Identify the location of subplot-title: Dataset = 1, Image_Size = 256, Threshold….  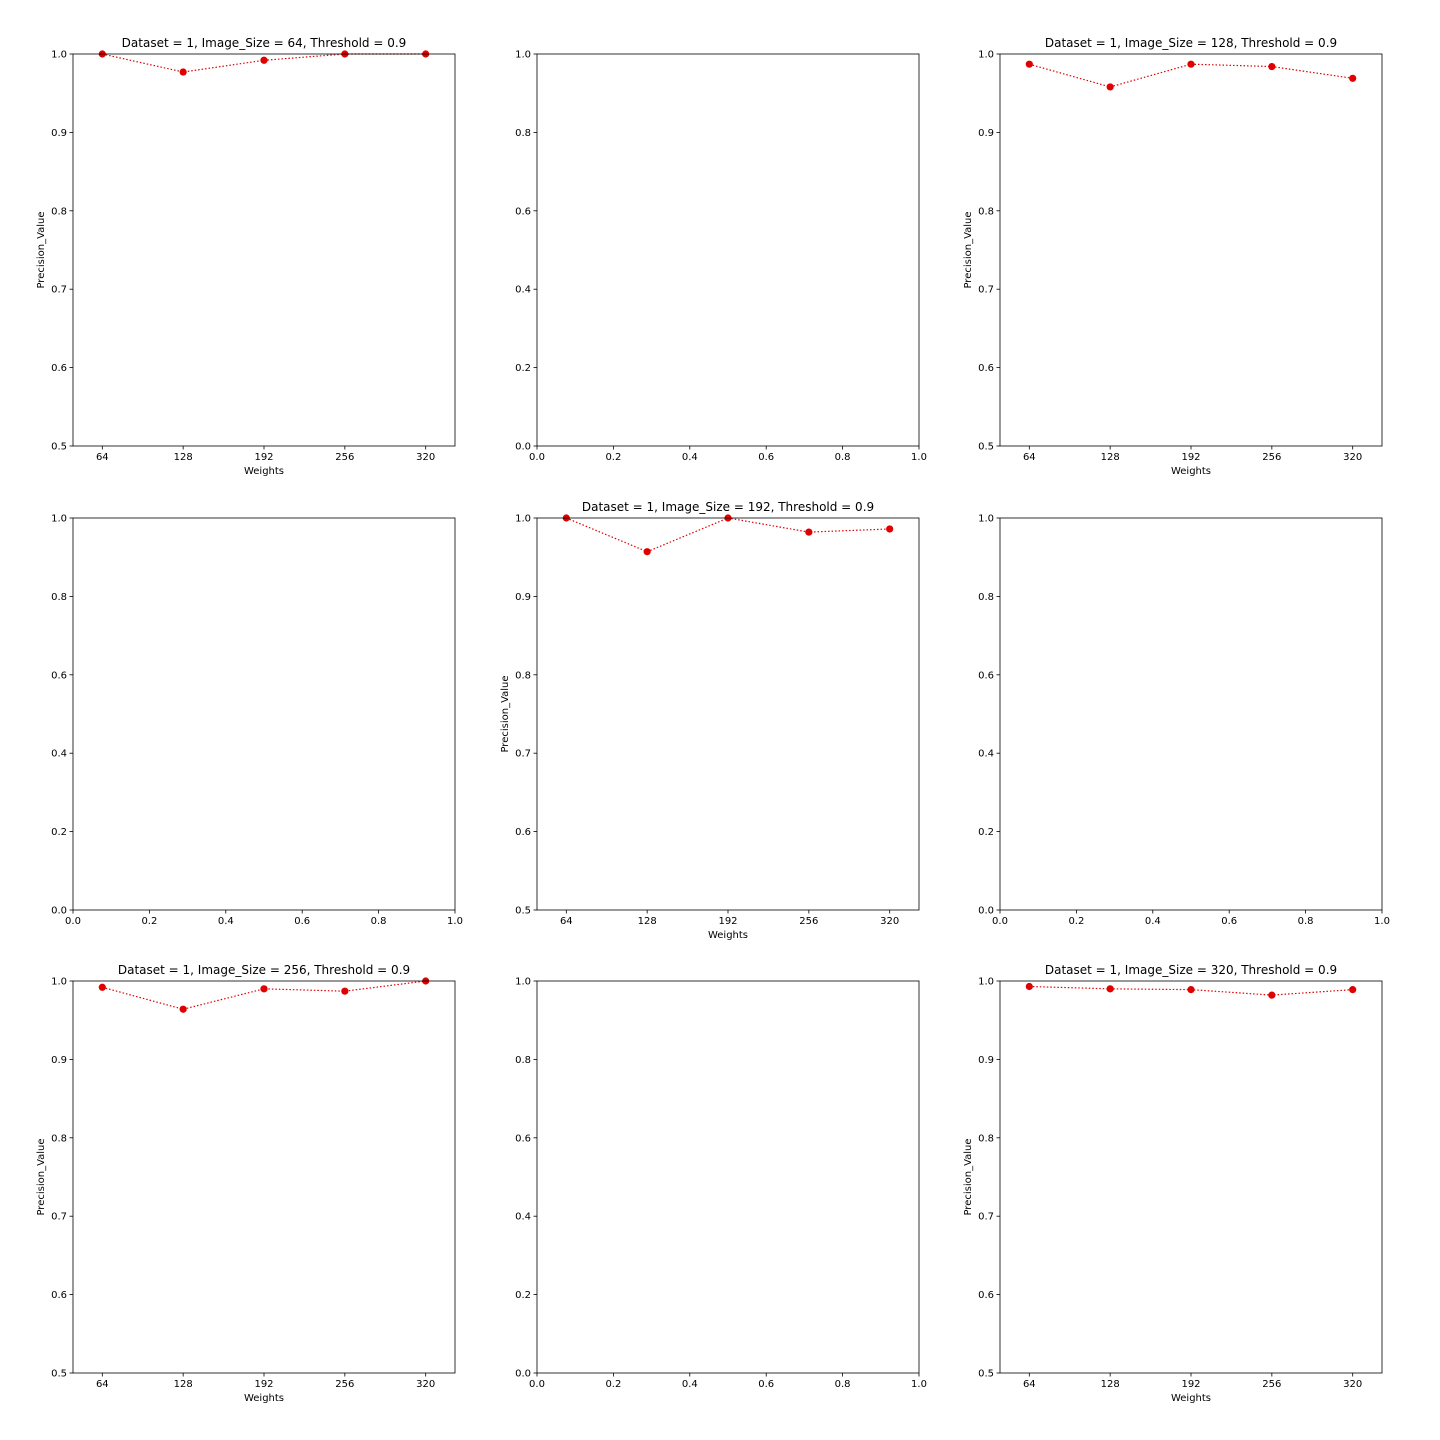
(264, 970).